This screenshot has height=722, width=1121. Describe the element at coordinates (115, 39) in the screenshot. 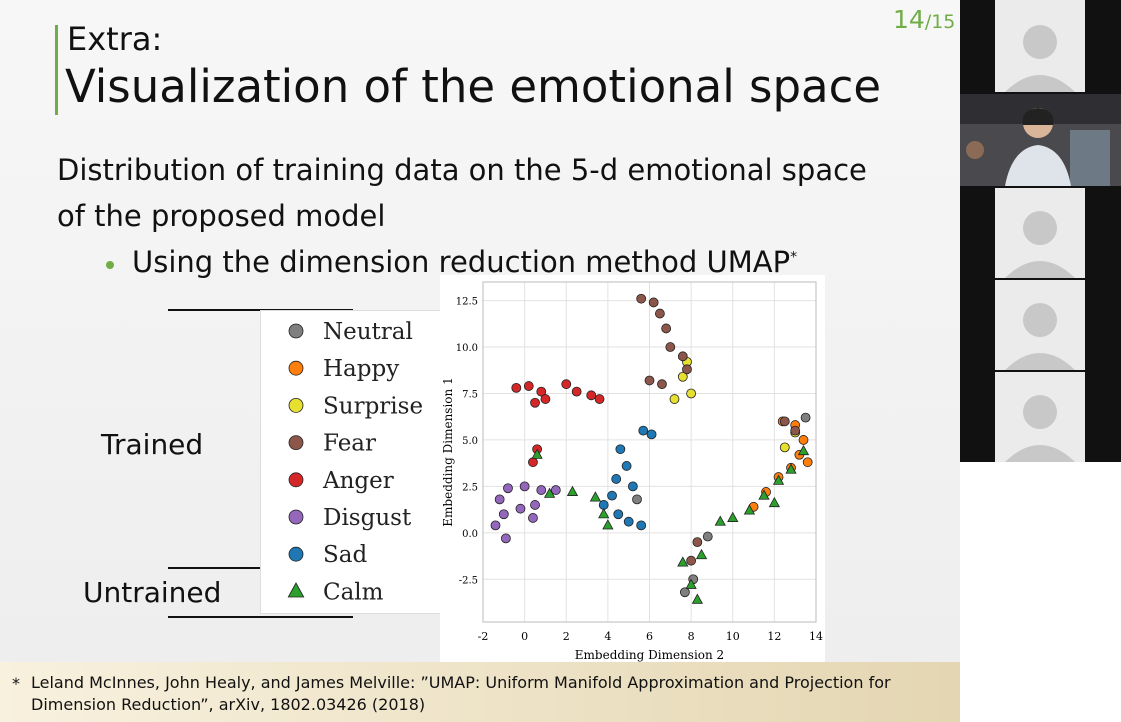

I see `title-label: Extra:` at that location.